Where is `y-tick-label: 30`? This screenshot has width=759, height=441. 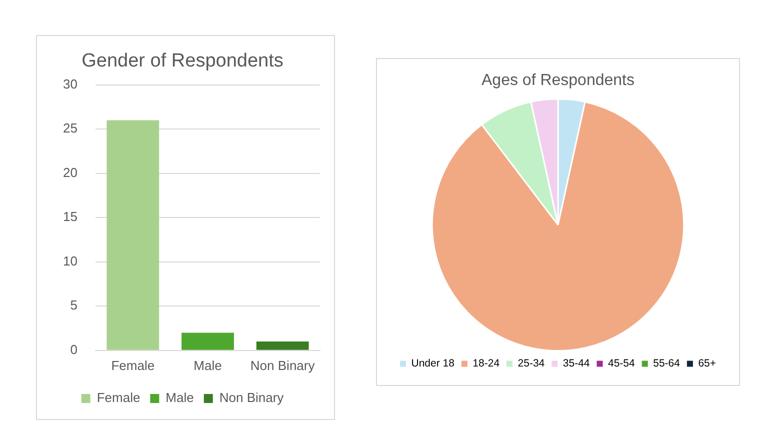 y-tick-label: 30 is located at coordinates (70, 84).